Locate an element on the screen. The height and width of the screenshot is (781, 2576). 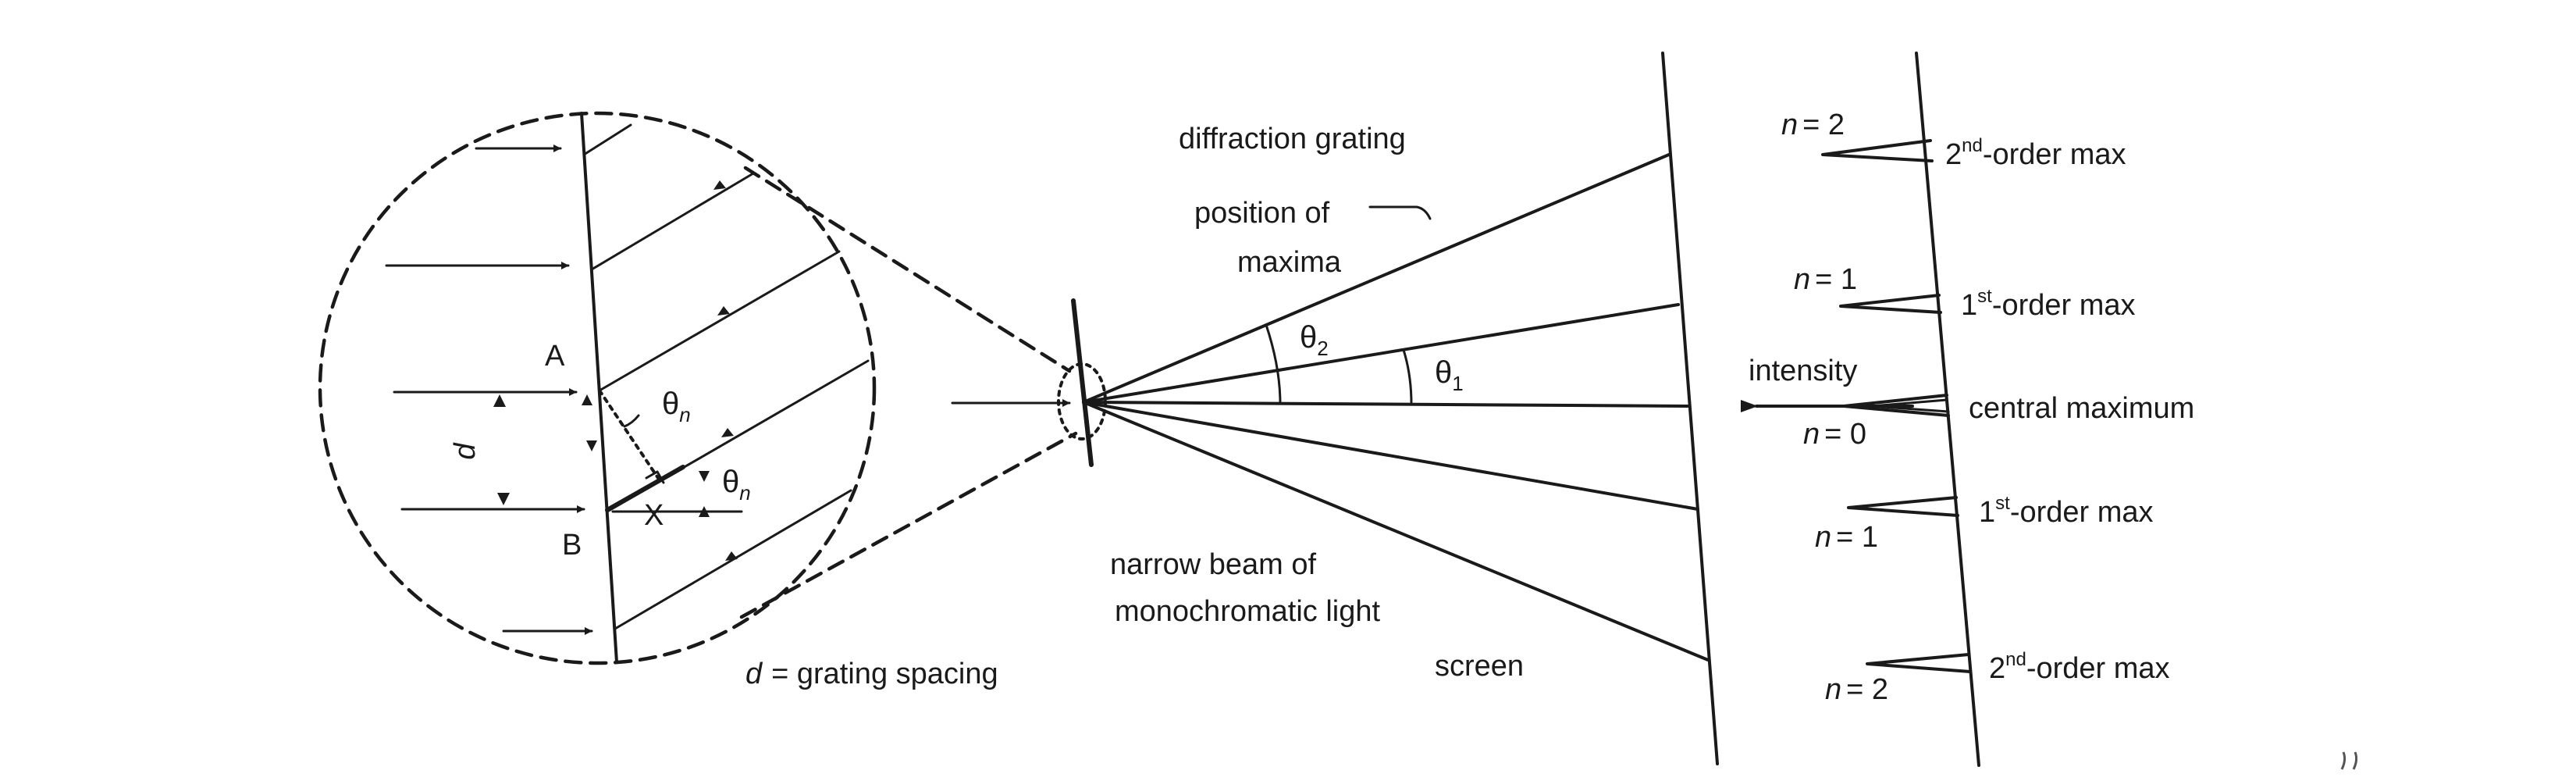
right-angle-mark is located at coordinates (655, 477).